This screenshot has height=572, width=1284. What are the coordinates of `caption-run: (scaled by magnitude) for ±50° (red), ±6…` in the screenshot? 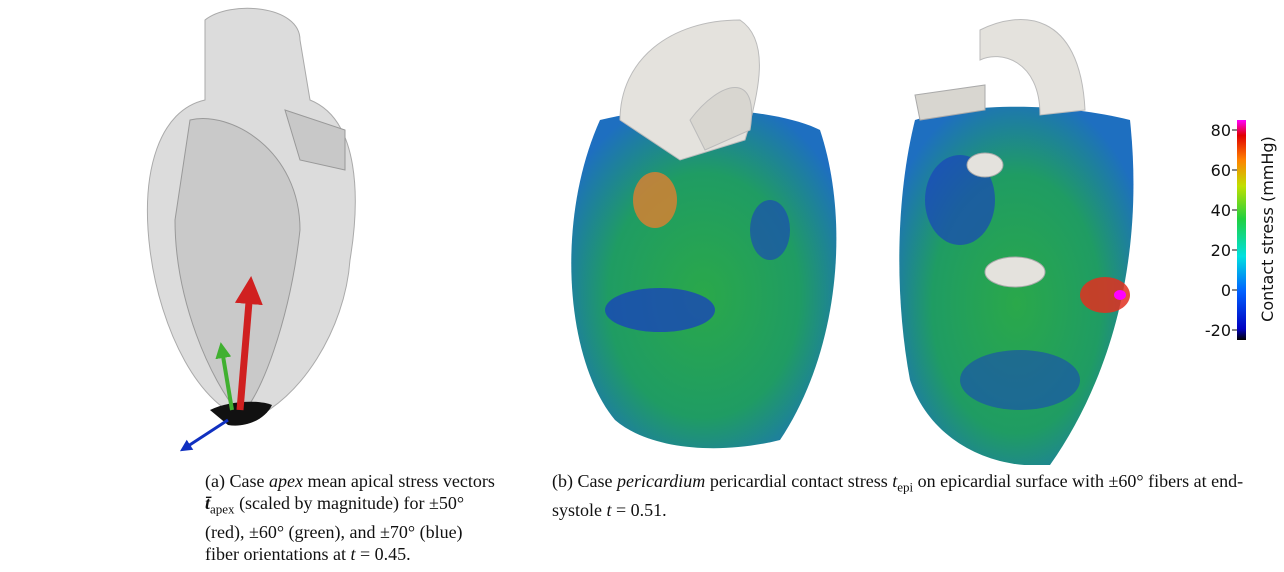 It's located at (335, 528).